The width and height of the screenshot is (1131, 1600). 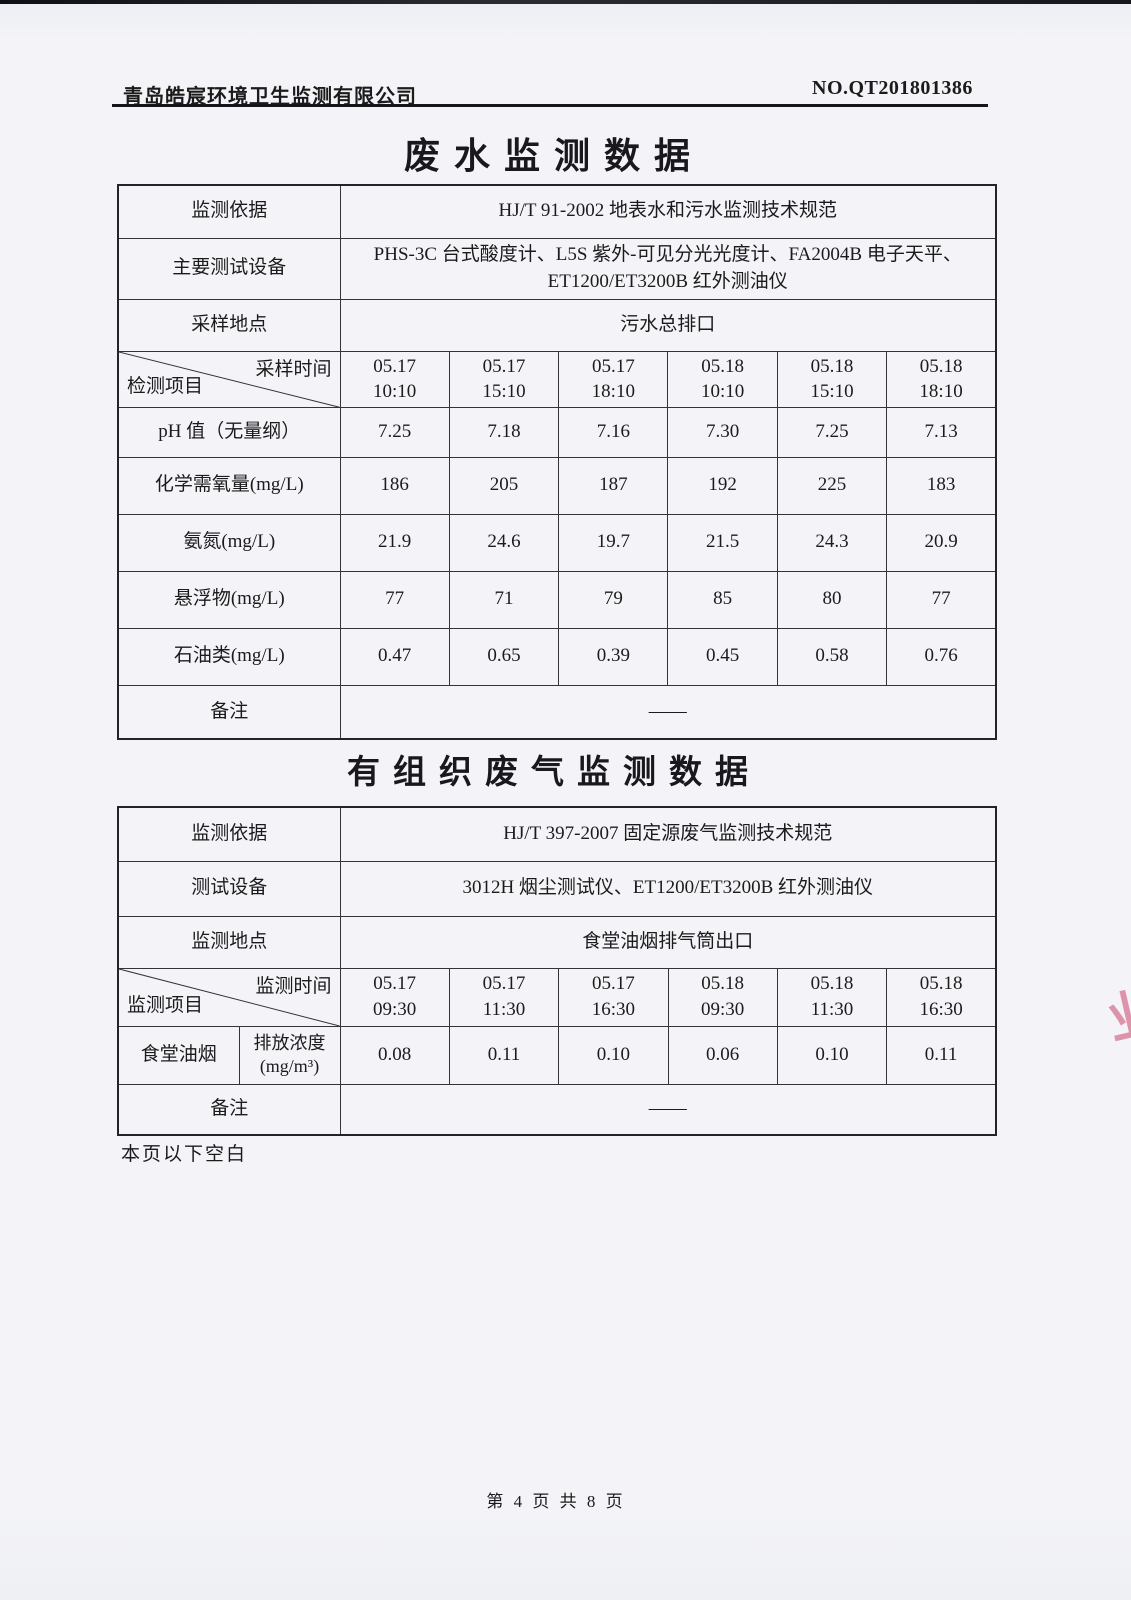 I want to click on value-cell: 20.9, so click(x=941, y=542).